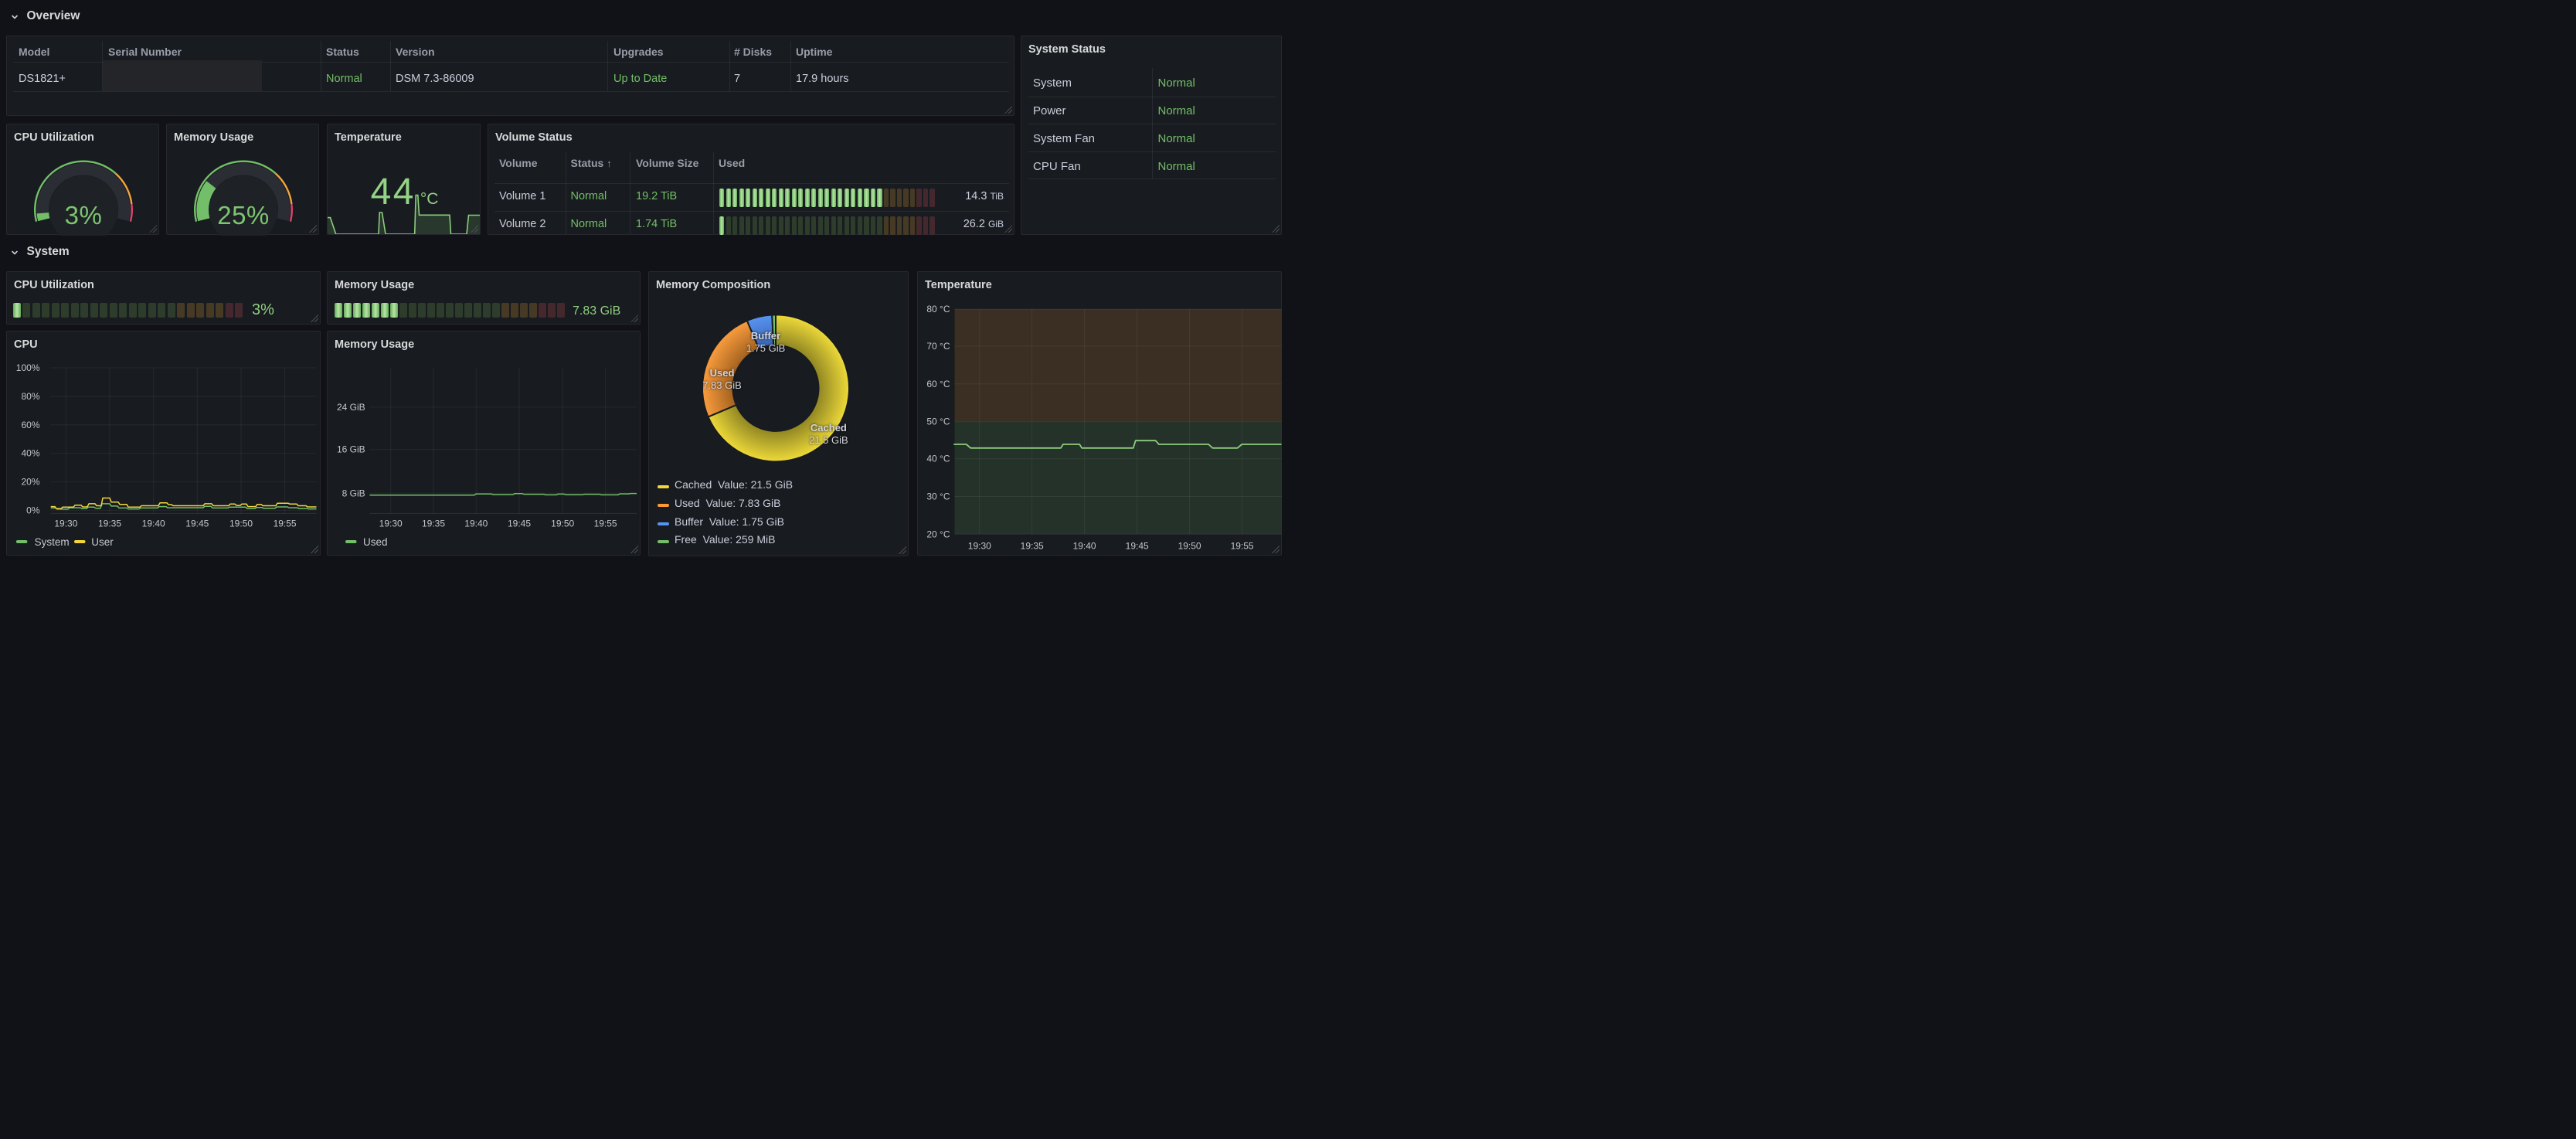 This screenshot has height=1139, width=2576. I want to click on svg-text: Used, so click(375, 542).